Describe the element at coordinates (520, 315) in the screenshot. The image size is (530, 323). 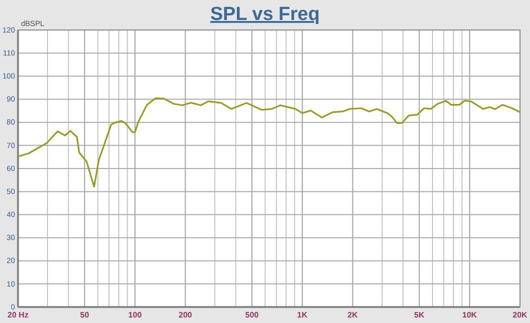
I see `x-tick-label: 20K` at that location.